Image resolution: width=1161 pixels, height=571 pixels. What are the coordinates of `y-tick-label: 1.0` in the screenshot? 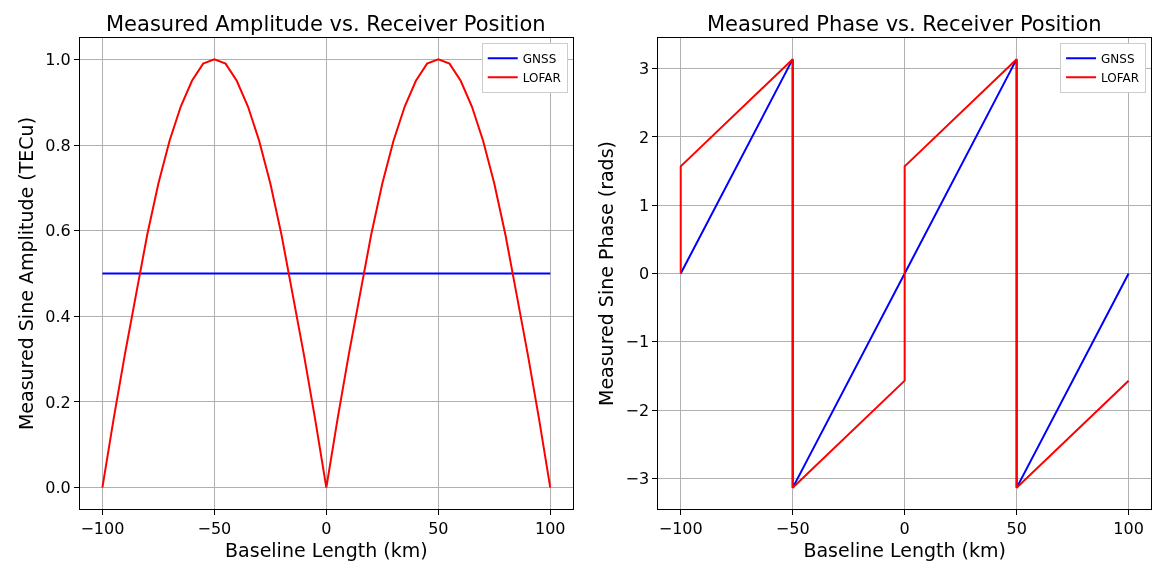 It's located at (58, 60).